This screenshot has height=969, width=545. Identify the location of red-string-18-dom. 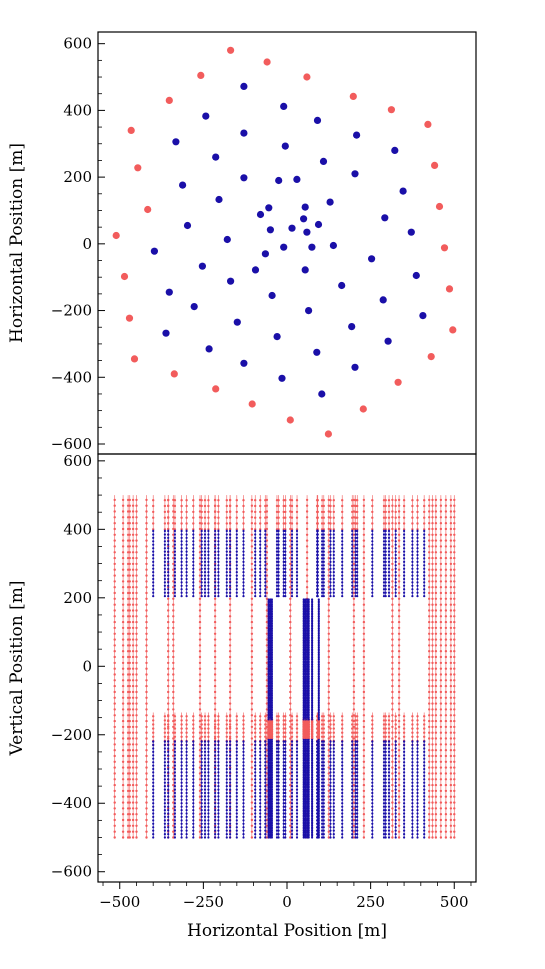
(364, 616).